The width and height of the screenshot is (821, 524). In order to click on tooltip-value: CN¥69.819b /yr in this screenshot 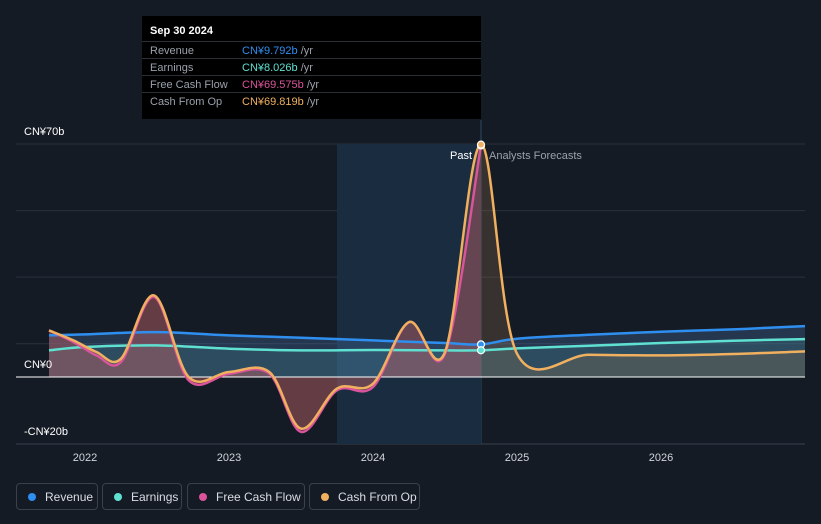, I will do `click(281, 102)`.